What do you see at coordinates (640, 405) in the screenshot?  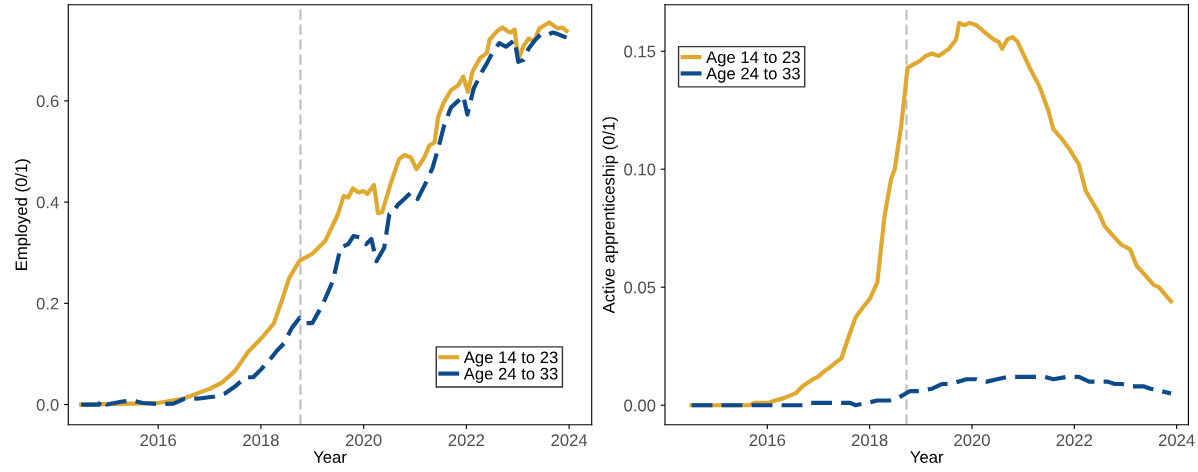 I see `y-tick-label: 0.00` at bounding box center [640, 405].